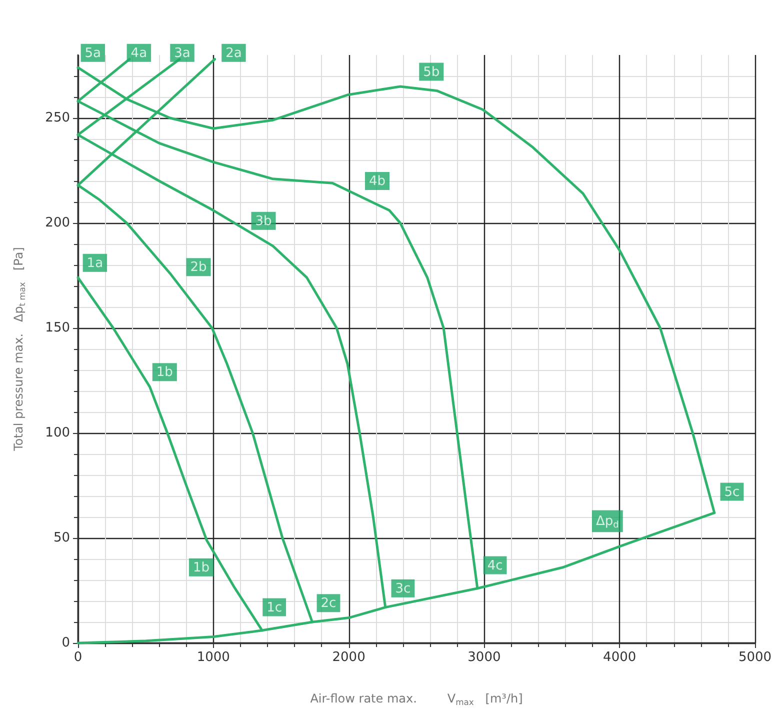  What do you see at coordinates (66, 643) in the screenshot?
I see `y-tick-label: 0` at bounding box center [66, 643].